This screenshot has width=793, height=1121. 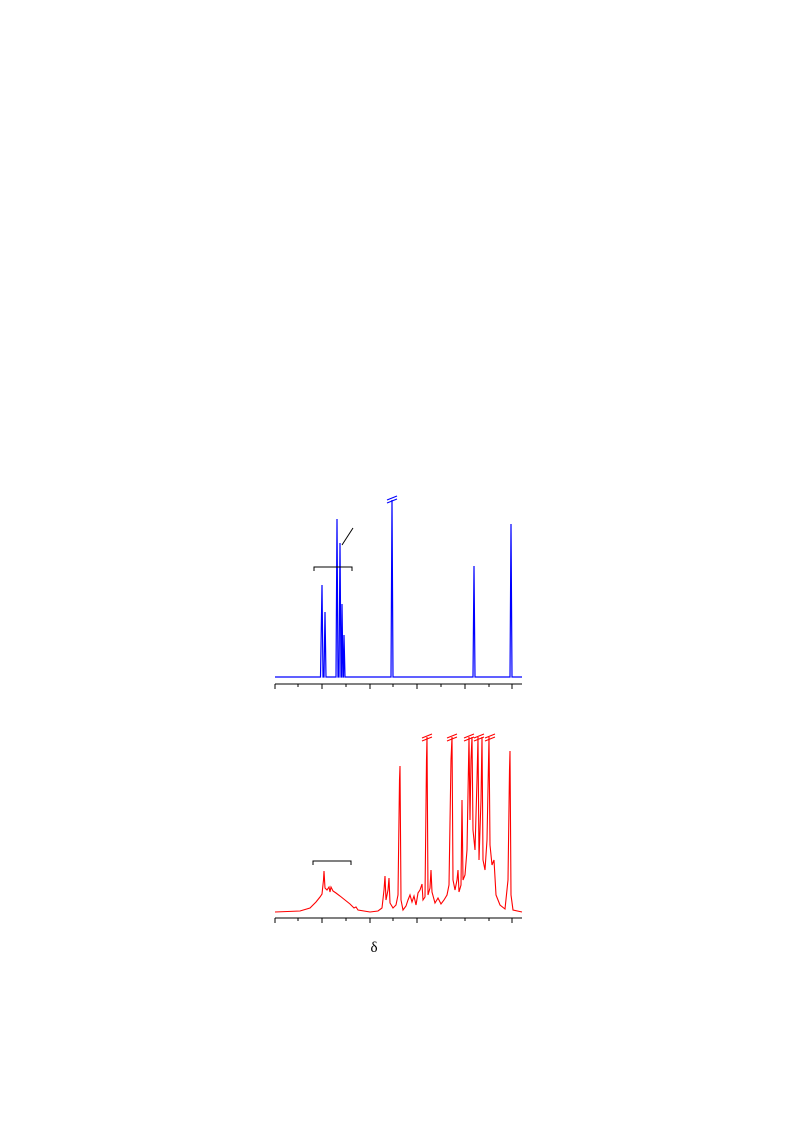 I want to click on red-spectrum, so click(x=398, y=824).